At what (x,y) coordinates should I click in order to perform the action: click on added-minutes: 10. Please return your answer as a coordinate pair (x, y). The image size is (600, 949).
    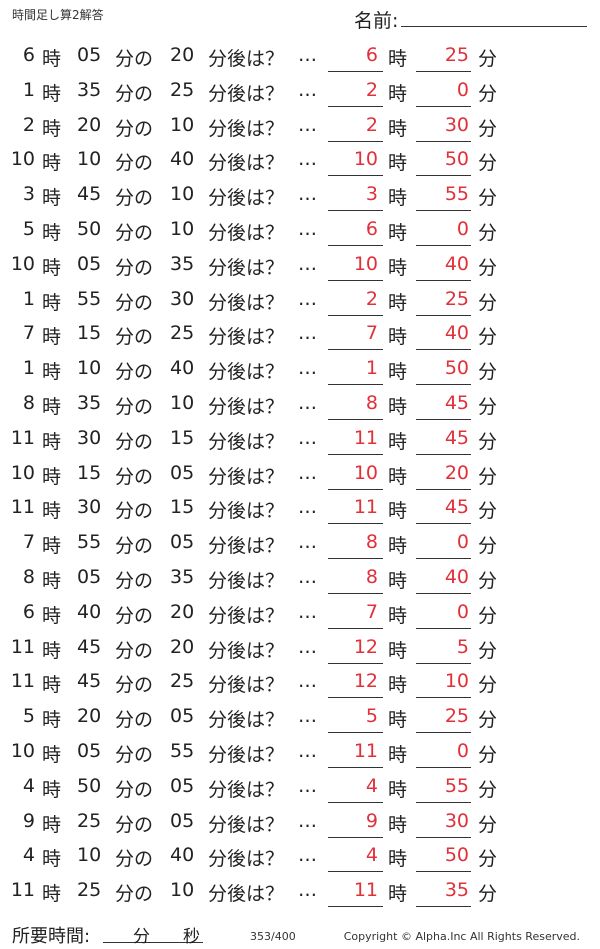
    Looking at the image, I should click on (182, 124).